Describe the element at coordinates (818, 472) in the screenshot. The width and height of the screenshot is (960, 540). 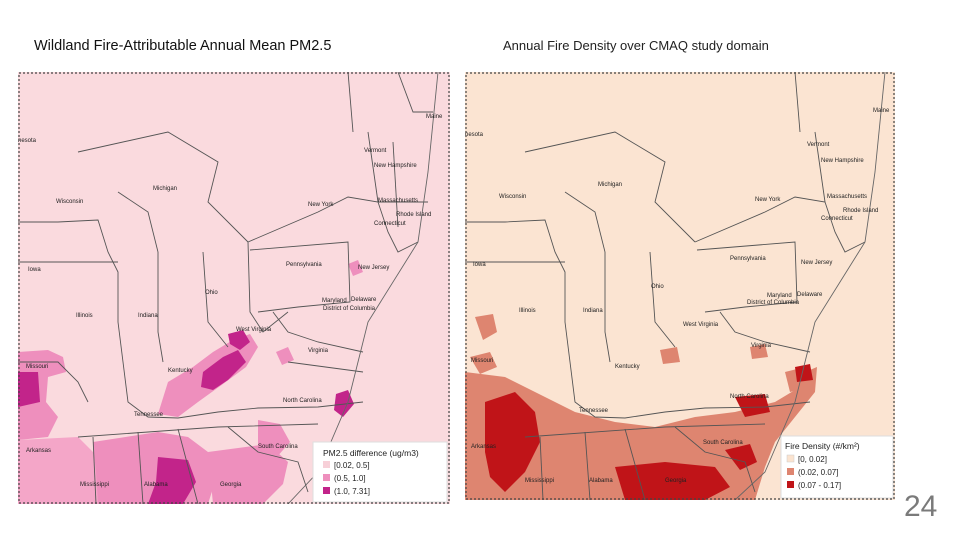
I see `fire-legend-label-2: (0.02, 0.07]` at that location.